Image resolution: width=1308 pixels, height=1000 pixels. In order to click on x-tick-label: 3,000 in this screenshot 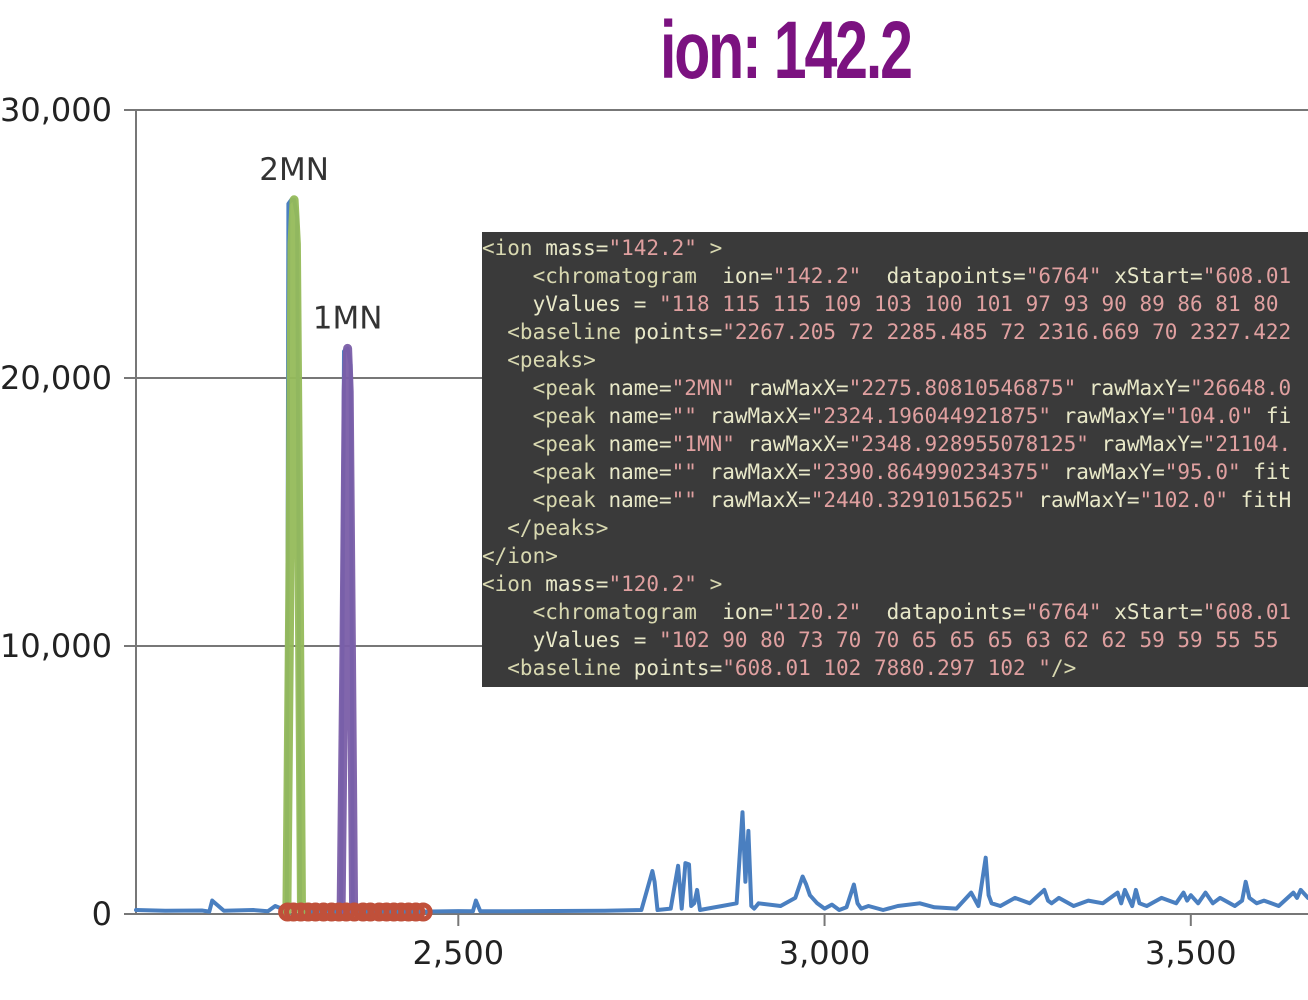, I will do `click(825, 953)`.